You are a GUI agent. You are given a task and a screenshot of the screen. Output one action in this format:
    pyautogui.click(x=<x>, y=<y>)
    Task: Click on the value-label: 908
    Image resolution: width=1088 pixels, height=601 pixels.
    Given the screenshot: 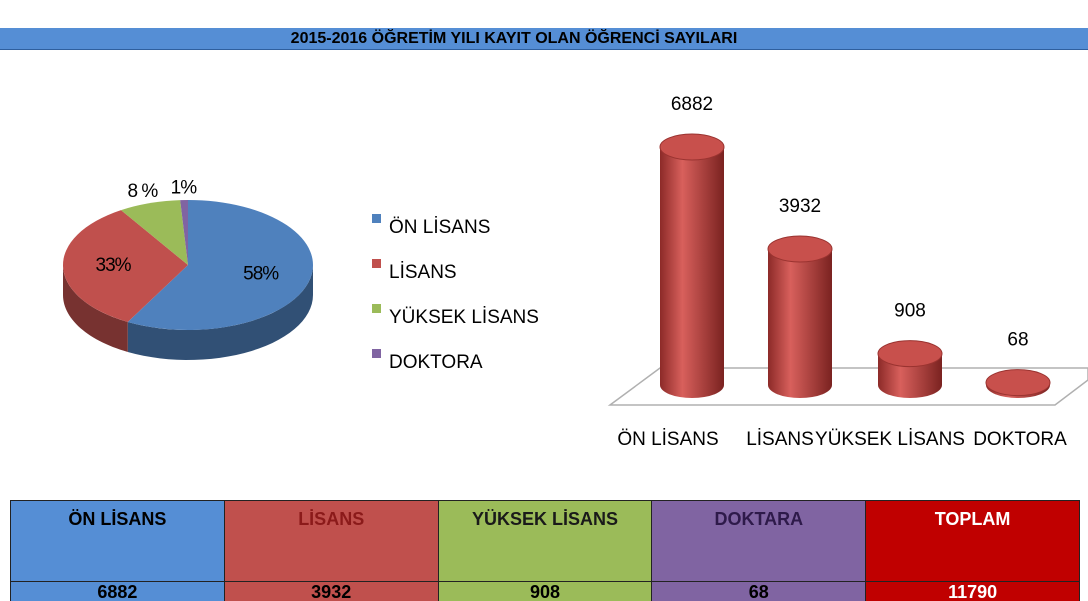 What is the action you would take?
    pyautogui.click(x=910, y=311)
    